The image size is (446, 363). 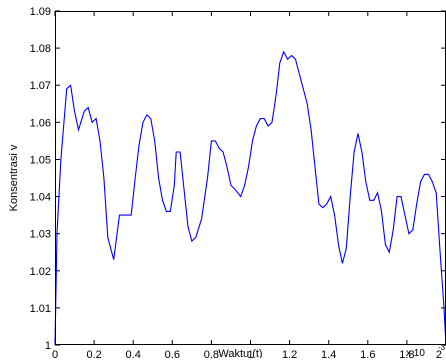 I want to click on y-tick-label: 1.09, so click(x=40, y=12).